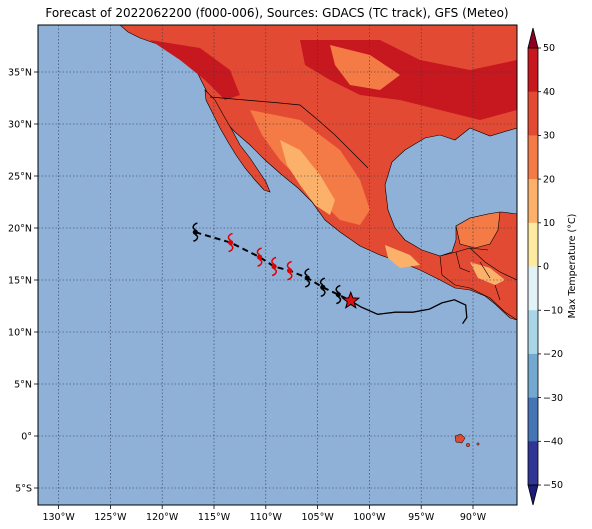 Image resolution: width=592 pixels, height=529 pixels. I want to click on lat-tick-label: 35°N, so click(20, 73).